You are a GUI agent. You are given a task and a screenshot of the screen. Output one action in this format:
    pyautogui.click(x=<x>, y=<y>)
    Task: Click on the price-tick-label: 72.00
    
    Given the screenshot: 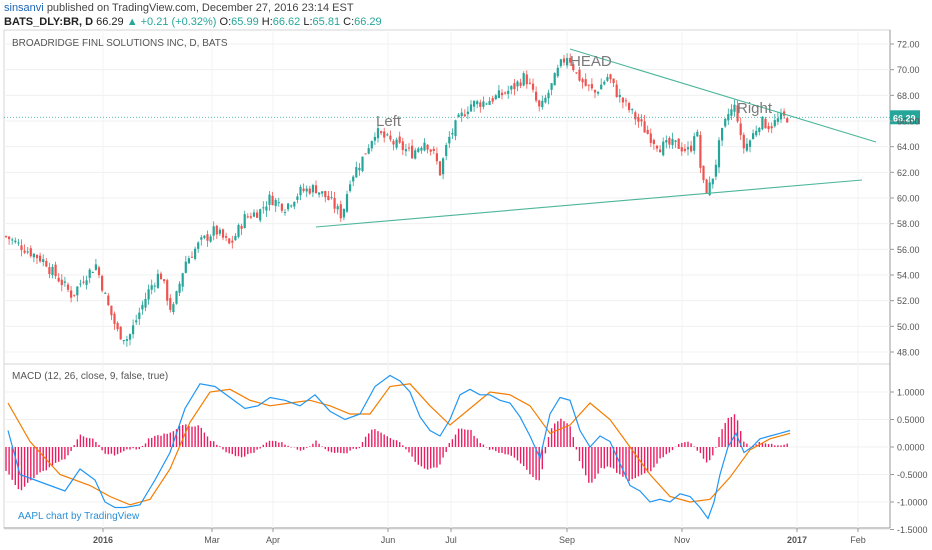 What is the action you would take?
    pyautogui.click(x=908, y=45)
    